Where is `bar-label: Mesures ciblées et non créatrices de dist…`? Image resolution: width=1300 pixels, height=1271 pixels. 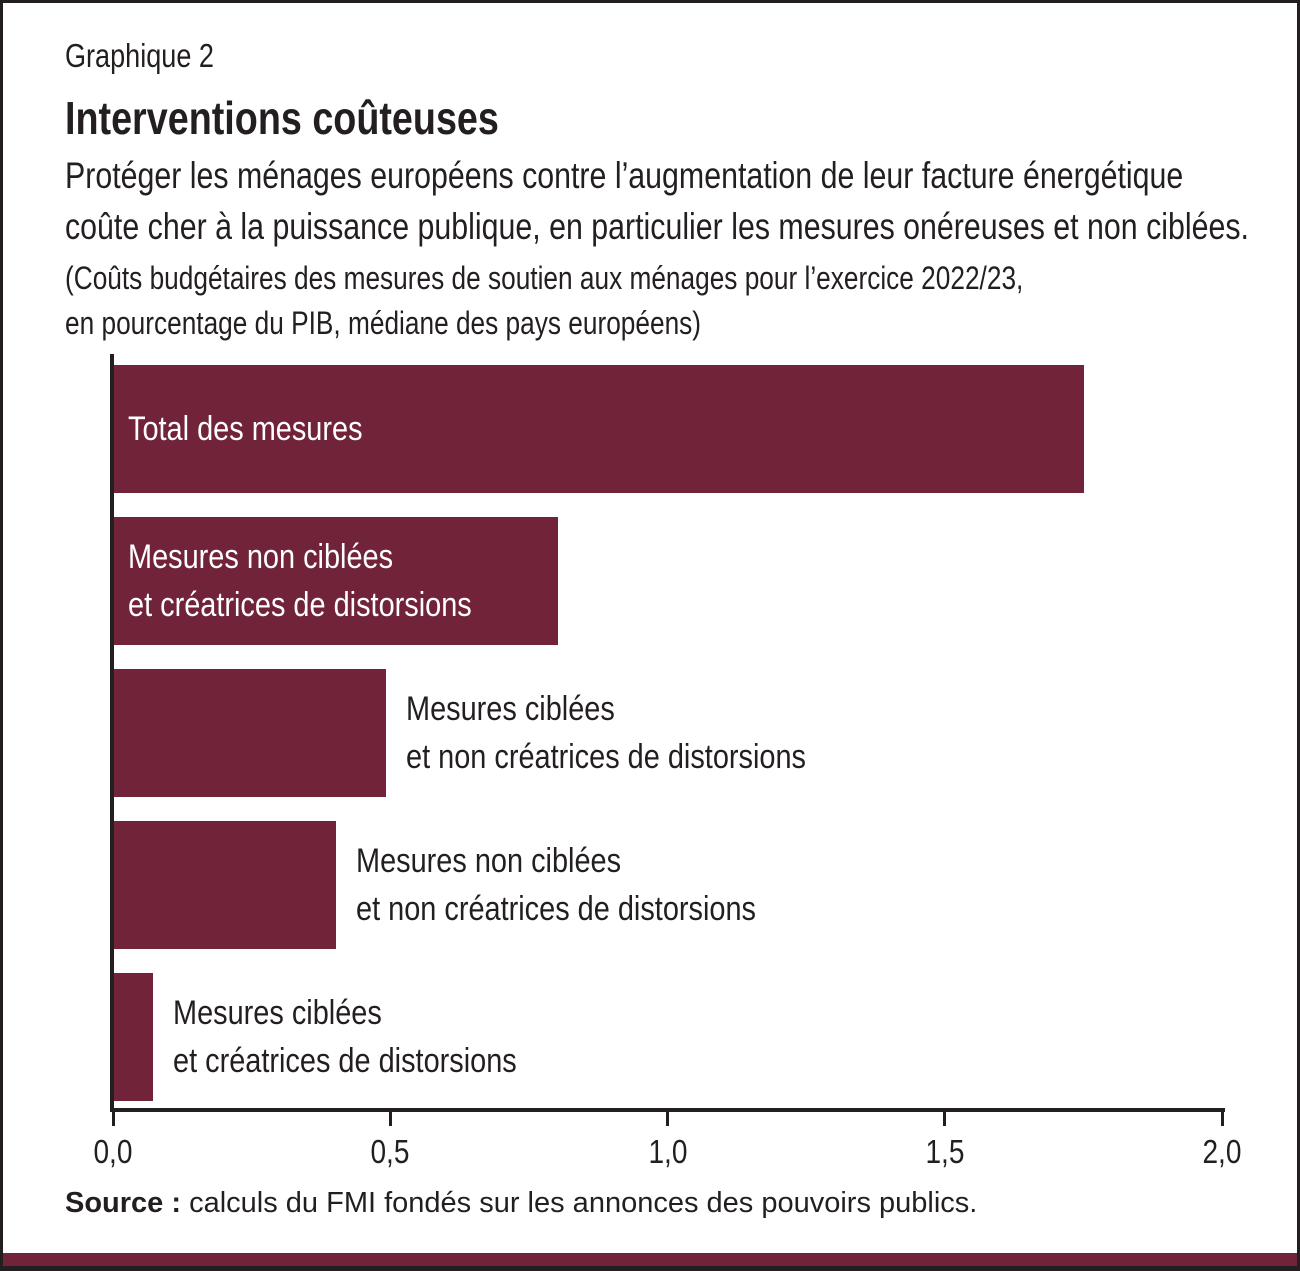
bar-label: Mesures ciblées et non créatrices de dist… is located at coordinates (606, 733).